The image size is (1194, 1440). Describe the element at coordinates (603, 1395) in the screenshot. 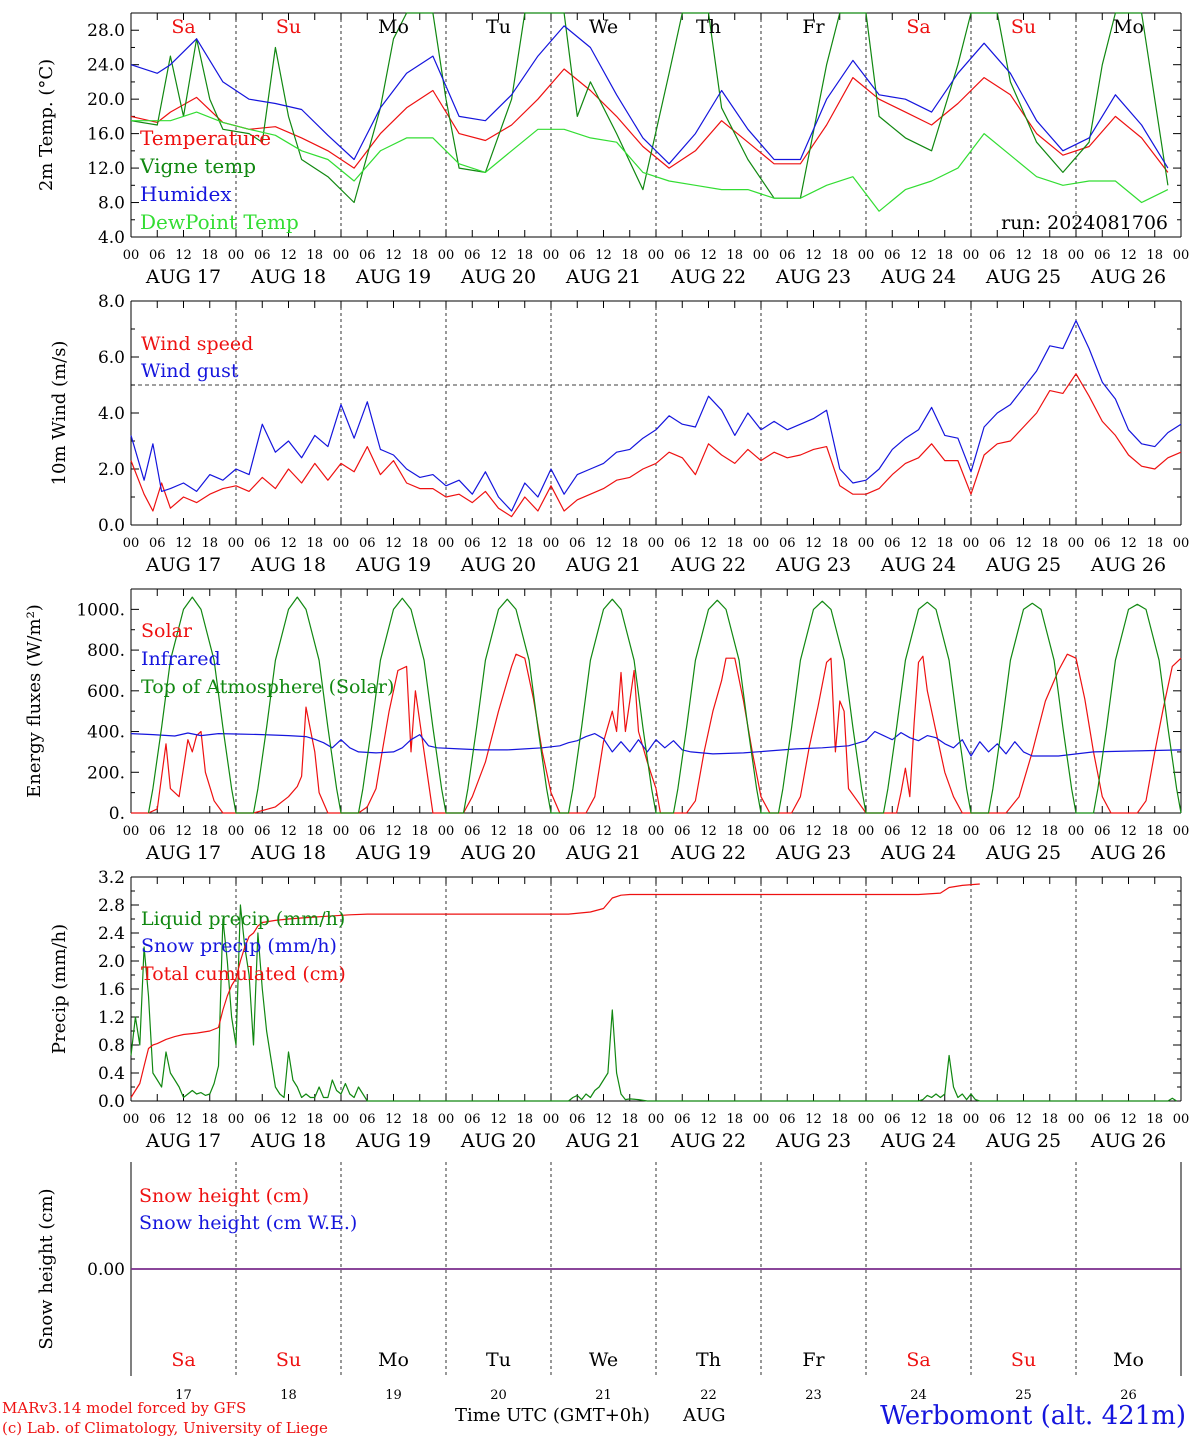

I see `day-number-label: 21` at that location.